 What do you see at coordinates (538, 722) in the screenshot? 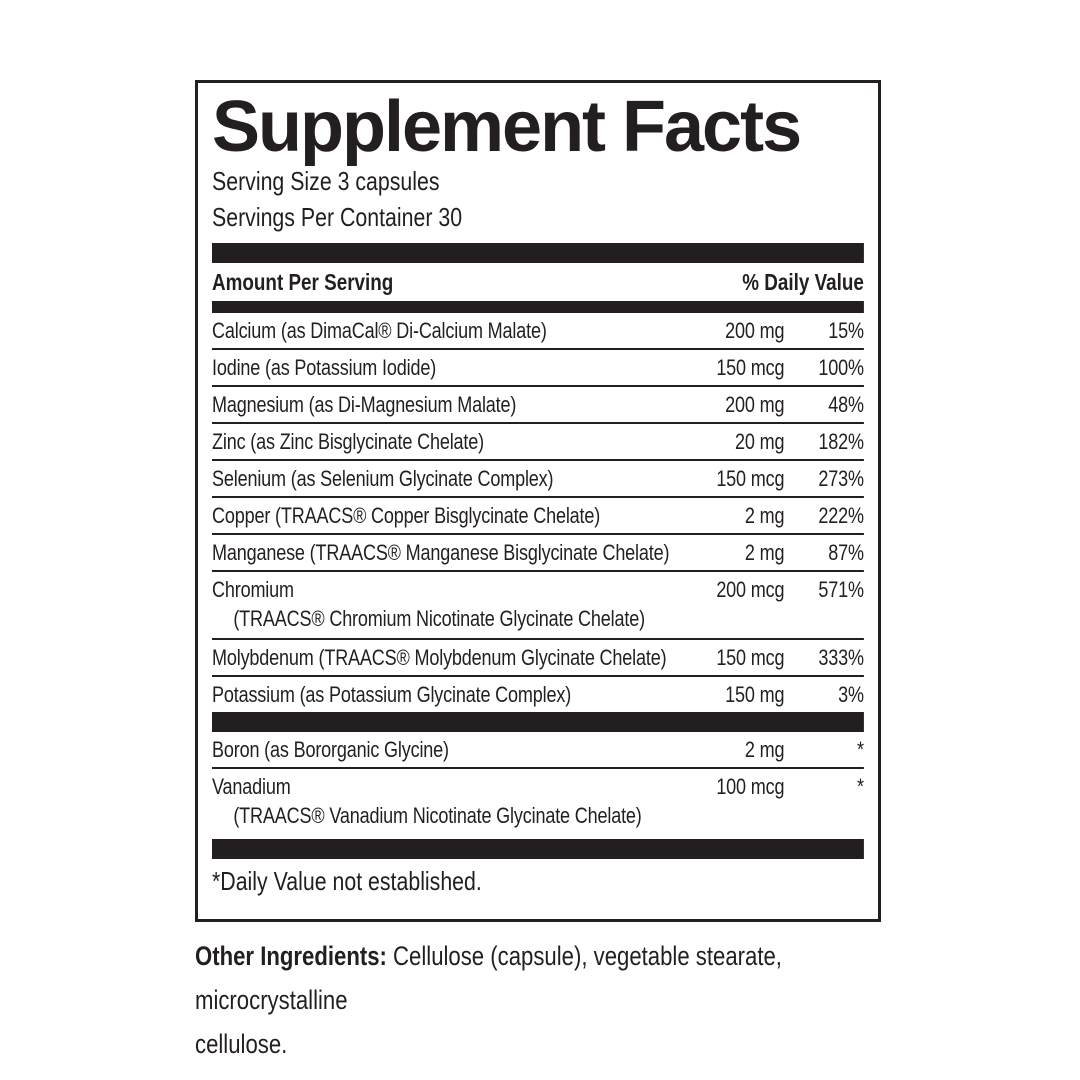
I see `divider-bar-thick-middle` at bounding box center [538, 722].